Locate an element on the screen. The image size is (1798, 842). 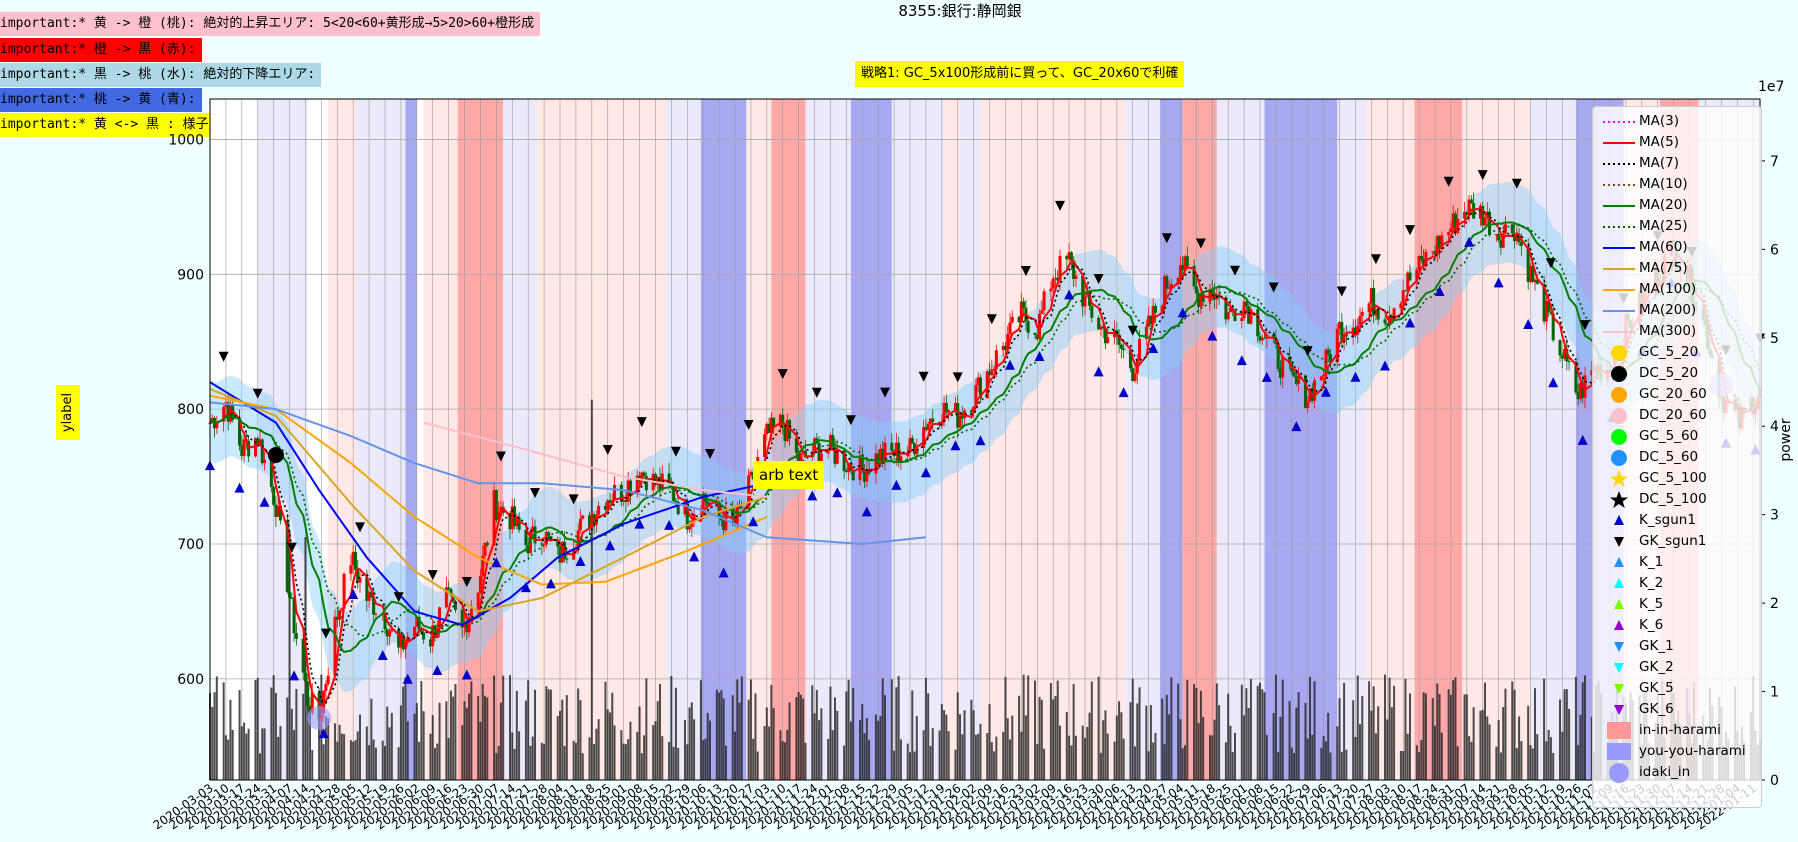
legend-label: K_6 is located at coordinates (1651, 625).